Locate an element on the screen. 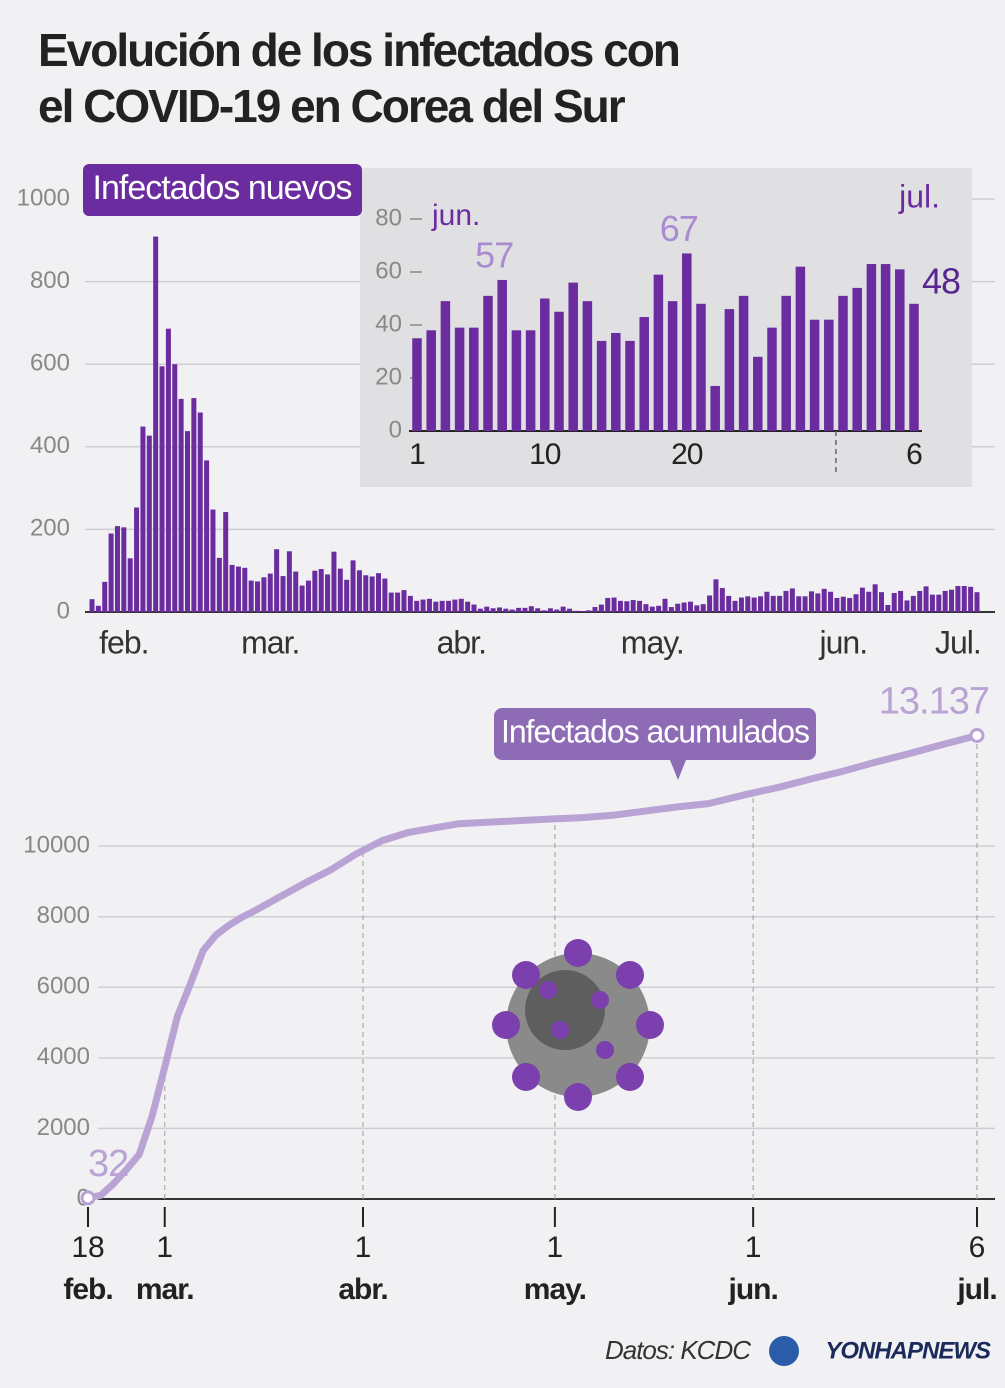 Image resolution: width=1005 pixels, height=1388 pixels. x-tick-month: may. is located at coordinates (555, 1289).